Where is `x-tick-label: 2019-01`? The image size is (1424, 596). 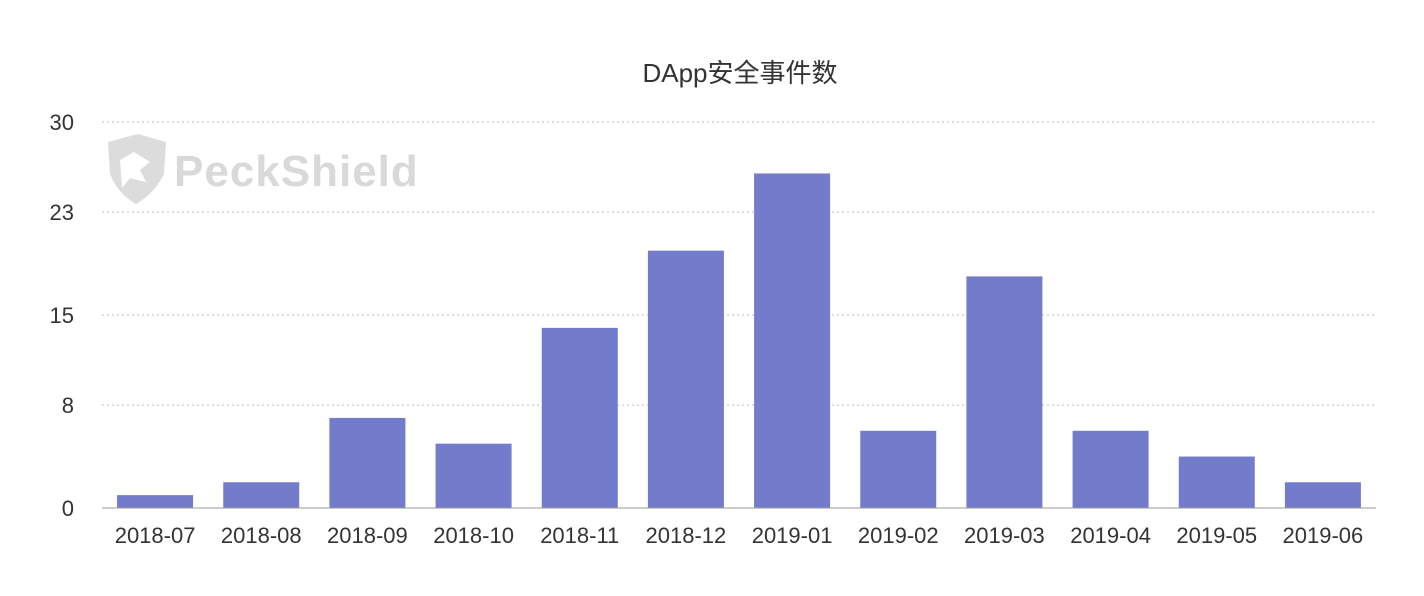 x-tick-label: 2019-01 is located at coordinates (792, 535).